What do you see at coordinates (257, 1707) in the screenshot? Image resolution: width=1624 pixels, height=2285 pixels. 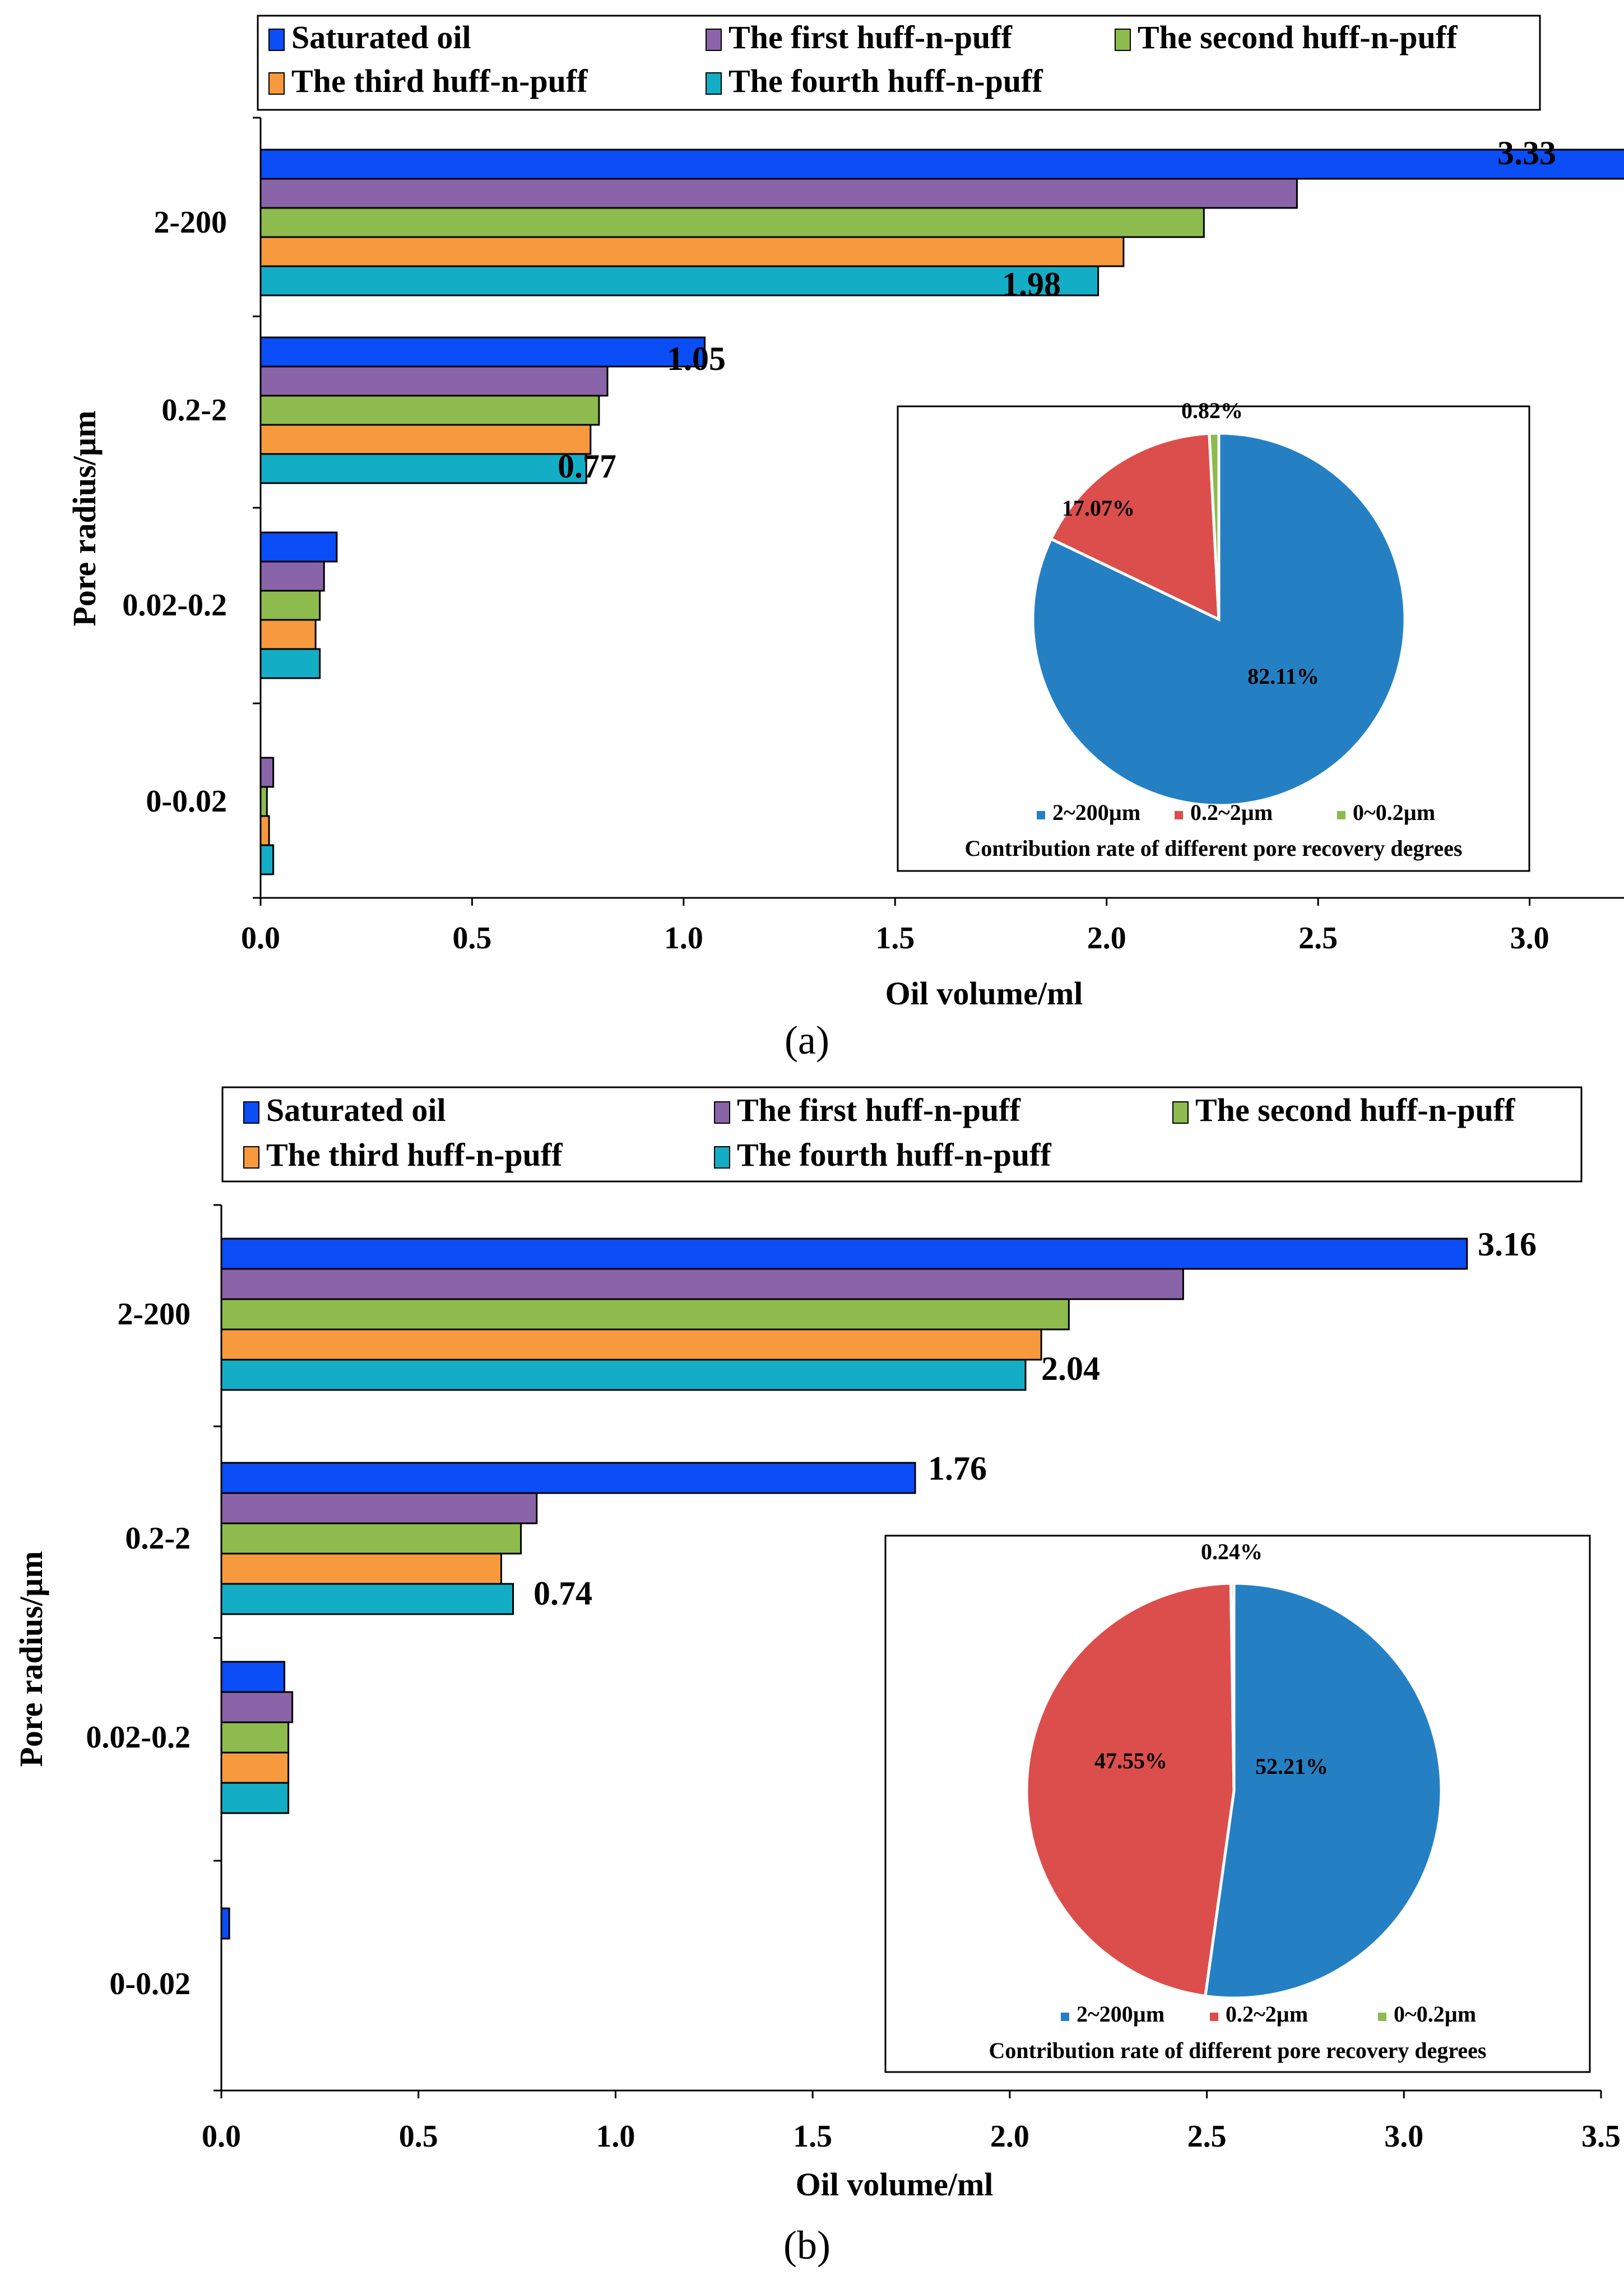 I see `bar-0-02-0-2-the-first-huff-n-puff` at bounding box center [257, 1707].